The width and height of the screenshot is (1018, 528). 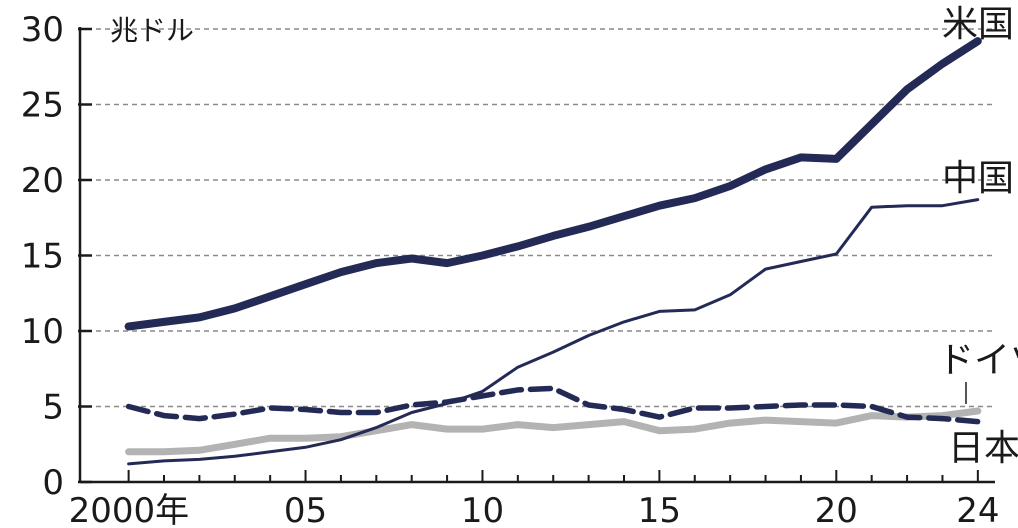 What do you see at coordinates (305, 509) in the screenshot?
I see `x-tick-label-2005: 05` at bounding box center [305, 509].